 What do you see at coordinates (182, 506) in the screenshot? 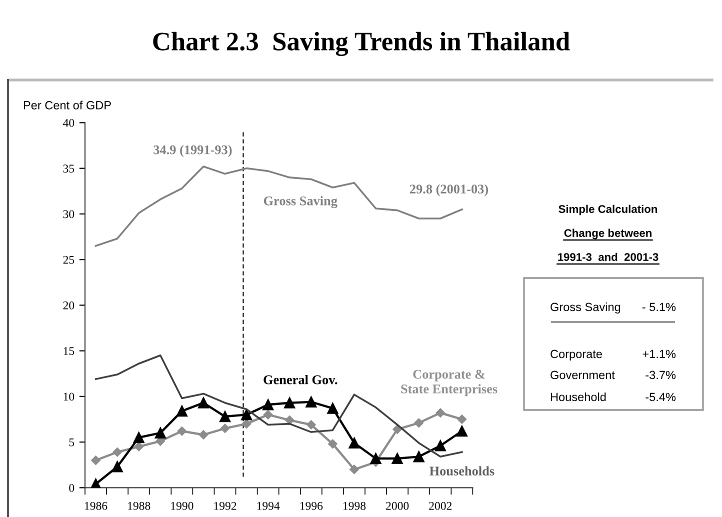
I see `x-tick-label: 1990` at bounding box center [182, 506].